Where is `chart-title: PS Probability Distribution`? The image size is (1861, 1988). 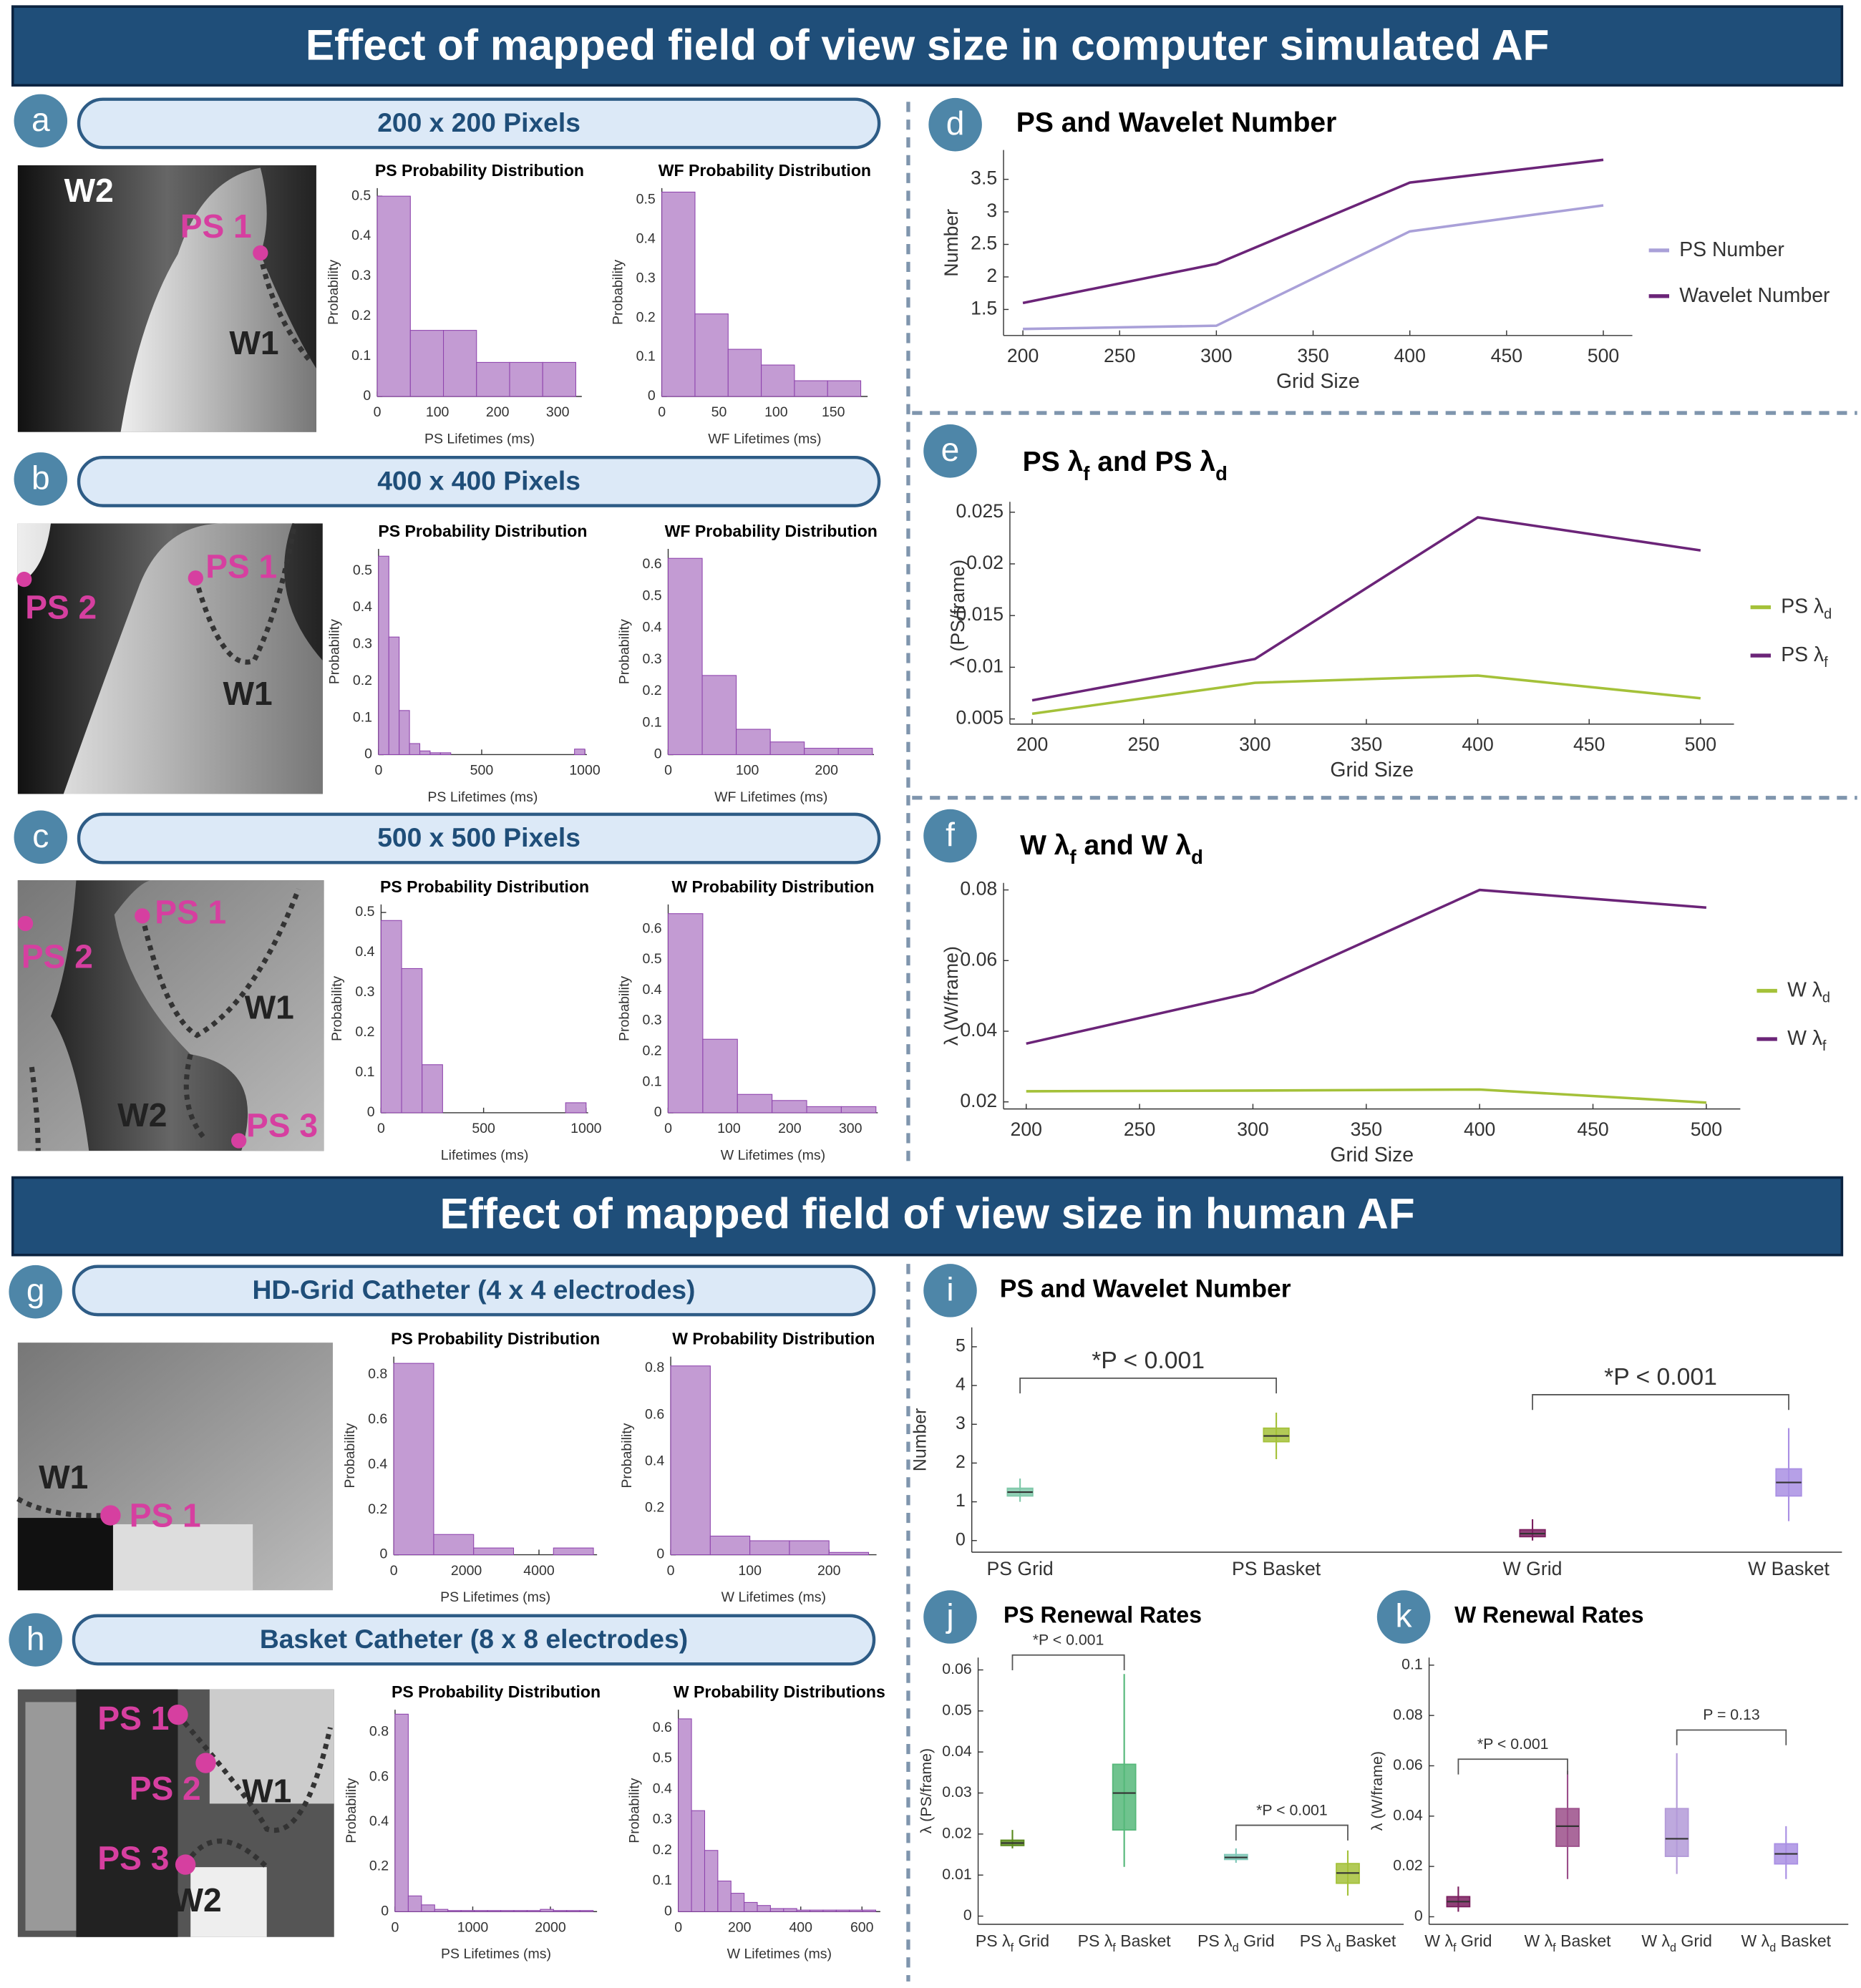
chart-title: PS Probability Distribution is located at coordinates (483, 531).